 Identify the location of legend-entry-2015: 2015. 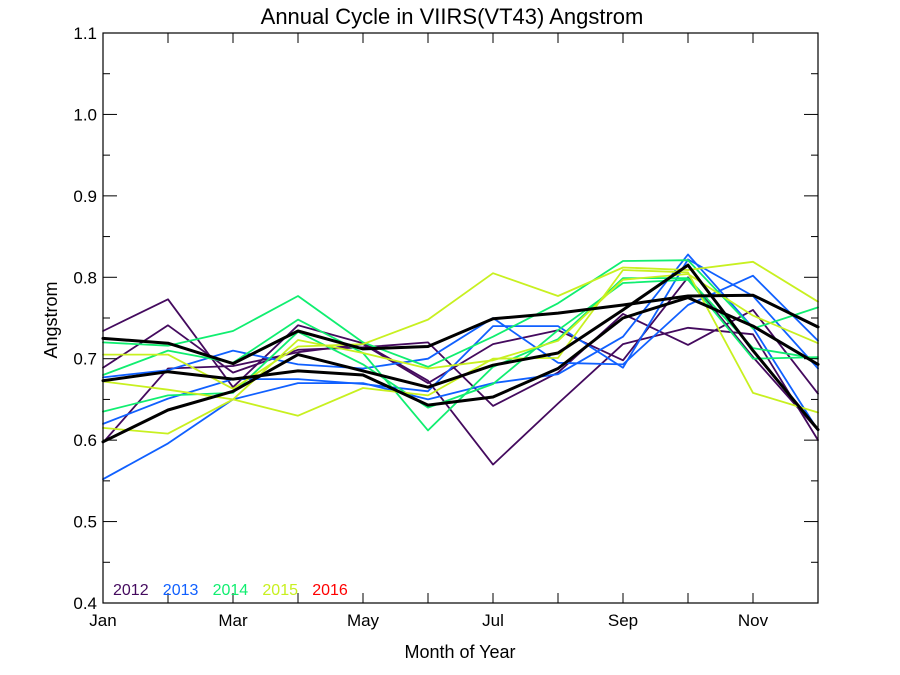
(280, 590).